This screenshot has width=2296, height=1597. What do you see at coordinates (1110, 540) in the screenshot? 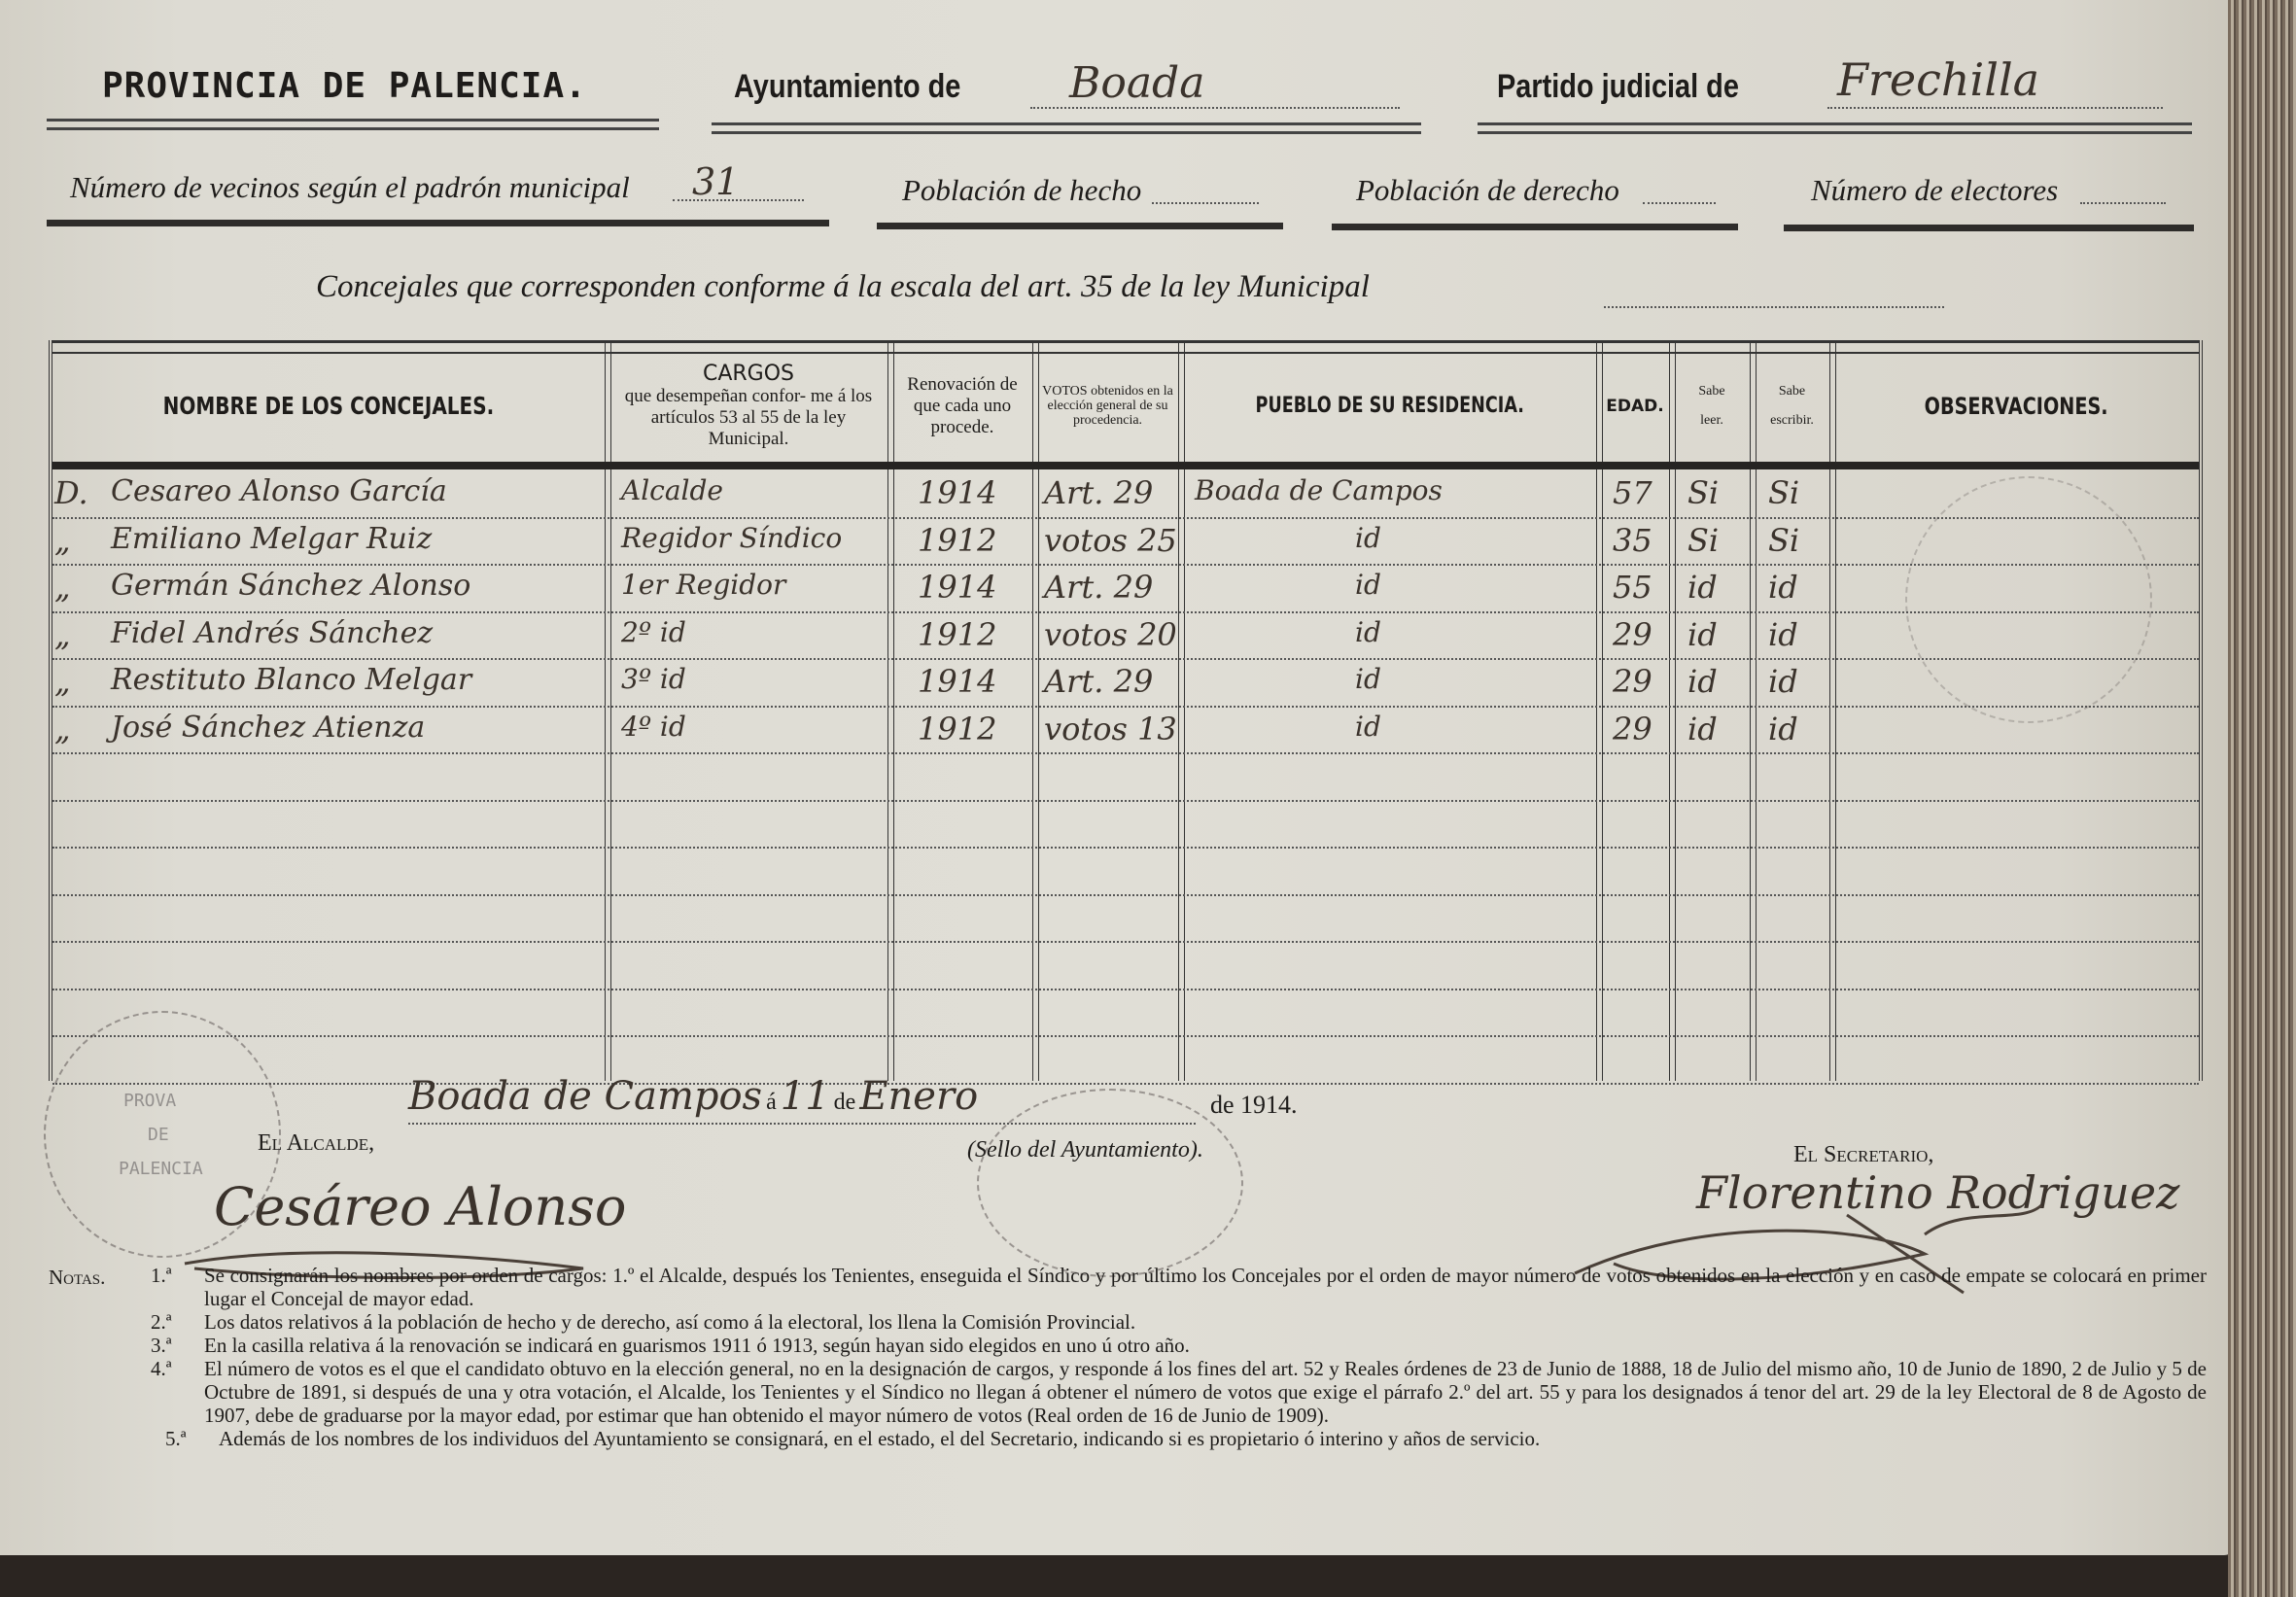
I see `cell-votos: votos 25` at bounding box center [1110, 540].